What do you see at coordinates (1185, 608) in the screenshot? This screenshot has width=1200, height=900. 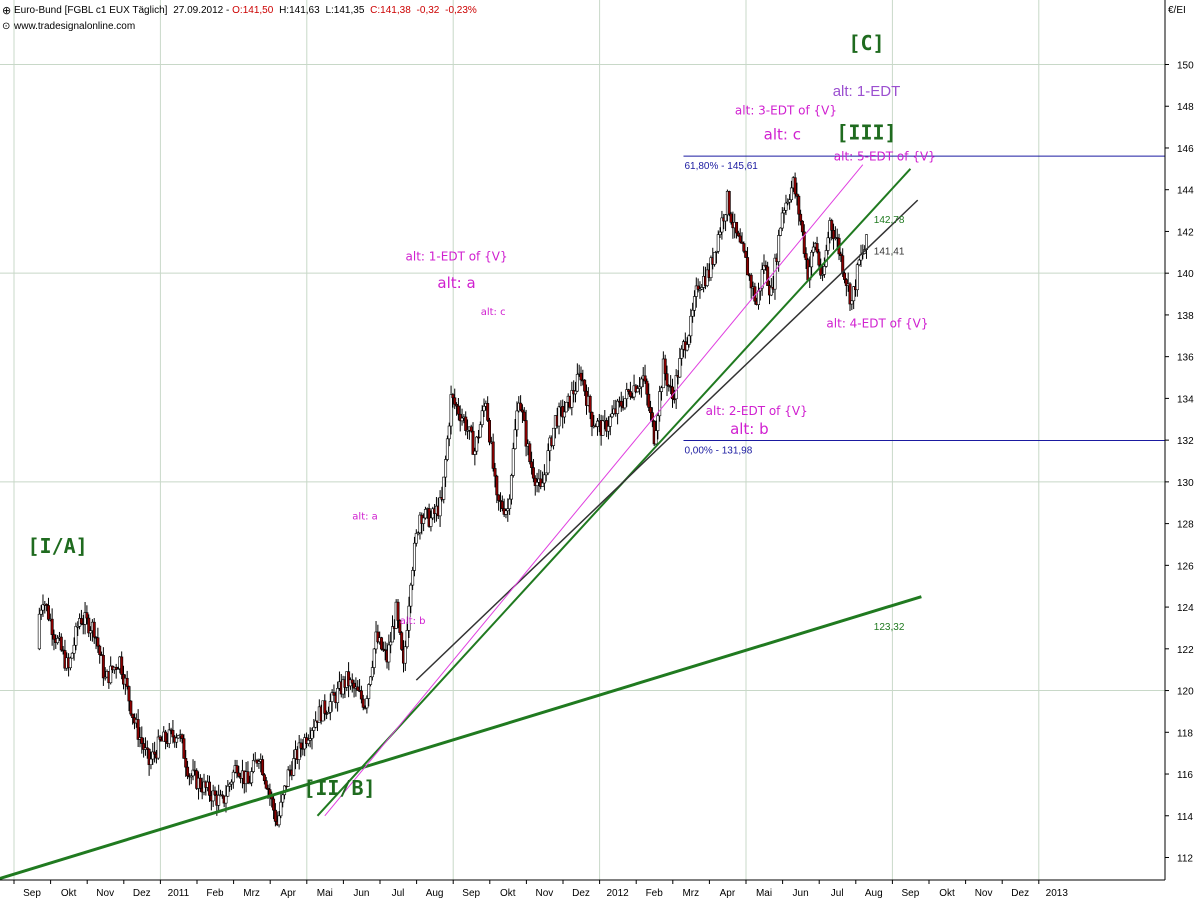 I see `y-tick-label: 124` at bounding box center [1185, 608].